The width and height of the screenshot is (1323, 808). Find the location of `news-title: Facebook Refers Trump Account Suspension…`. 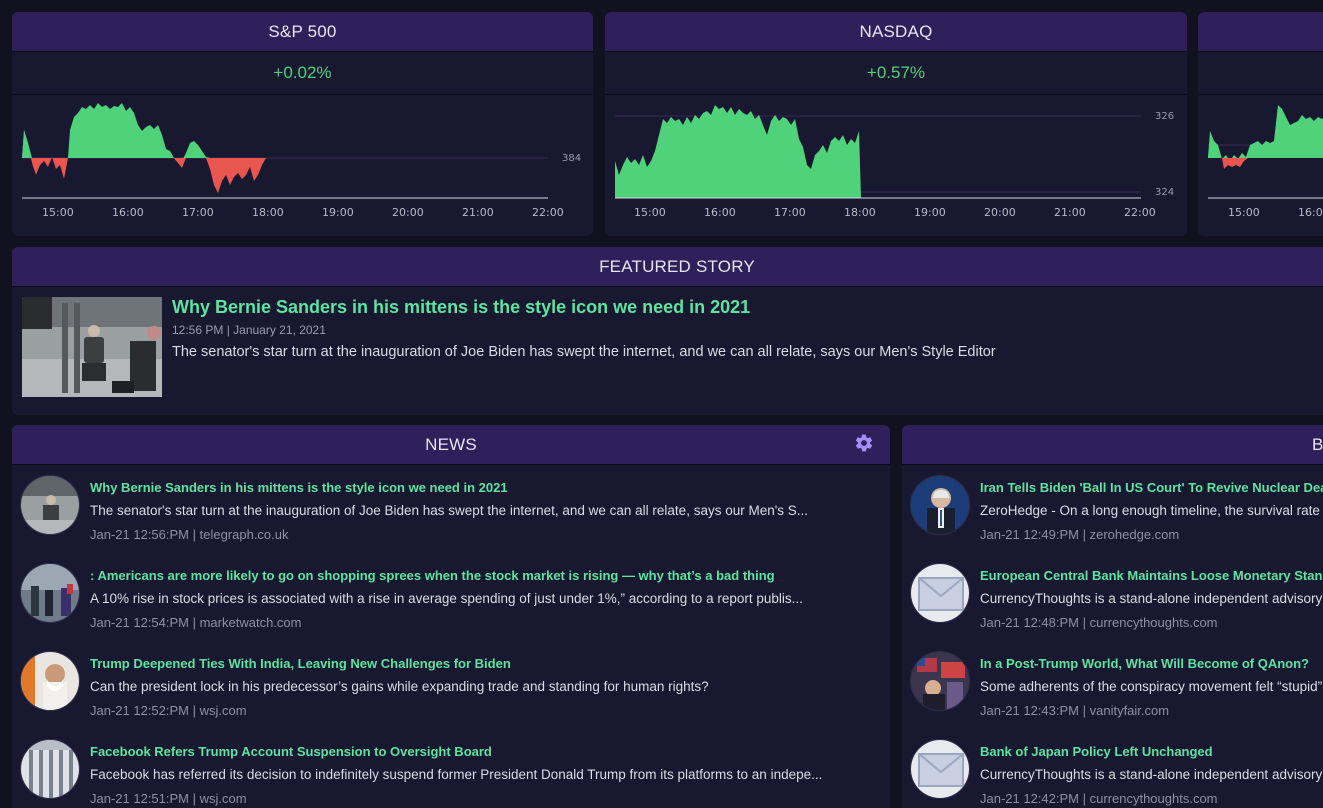

news-title: Facebook Refers Trump Account Suspension… is located at coordinates (291, 751).